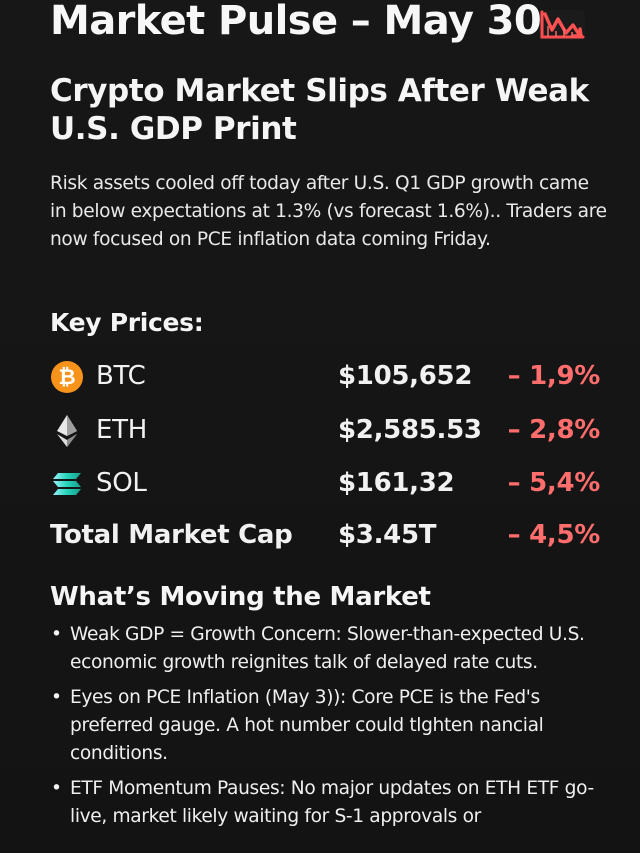 This screenshot has width=640, height=853. What do you see at coordinates (554, 483) in the screenshot?
I see `sol-change: – 5,4%` at bounding box center [554, 483].